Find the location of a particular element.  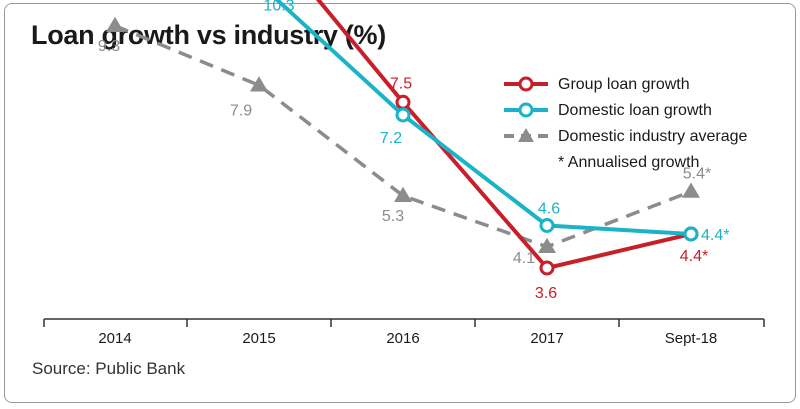

group-loan-growth-legend-label: Group loan growth is located at coordinates (624, 84).